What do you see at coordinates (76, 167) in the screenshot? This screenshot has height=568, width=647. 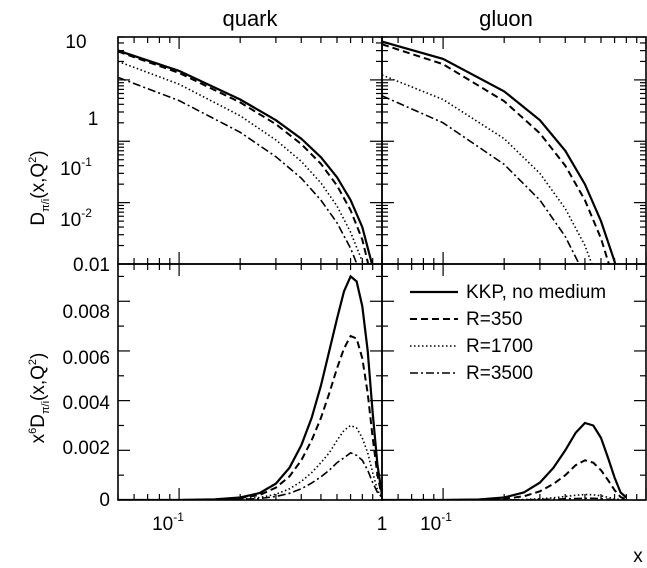 I see `ytick-label-10-1: 10⁻¹` at bounding box center [76, 167].